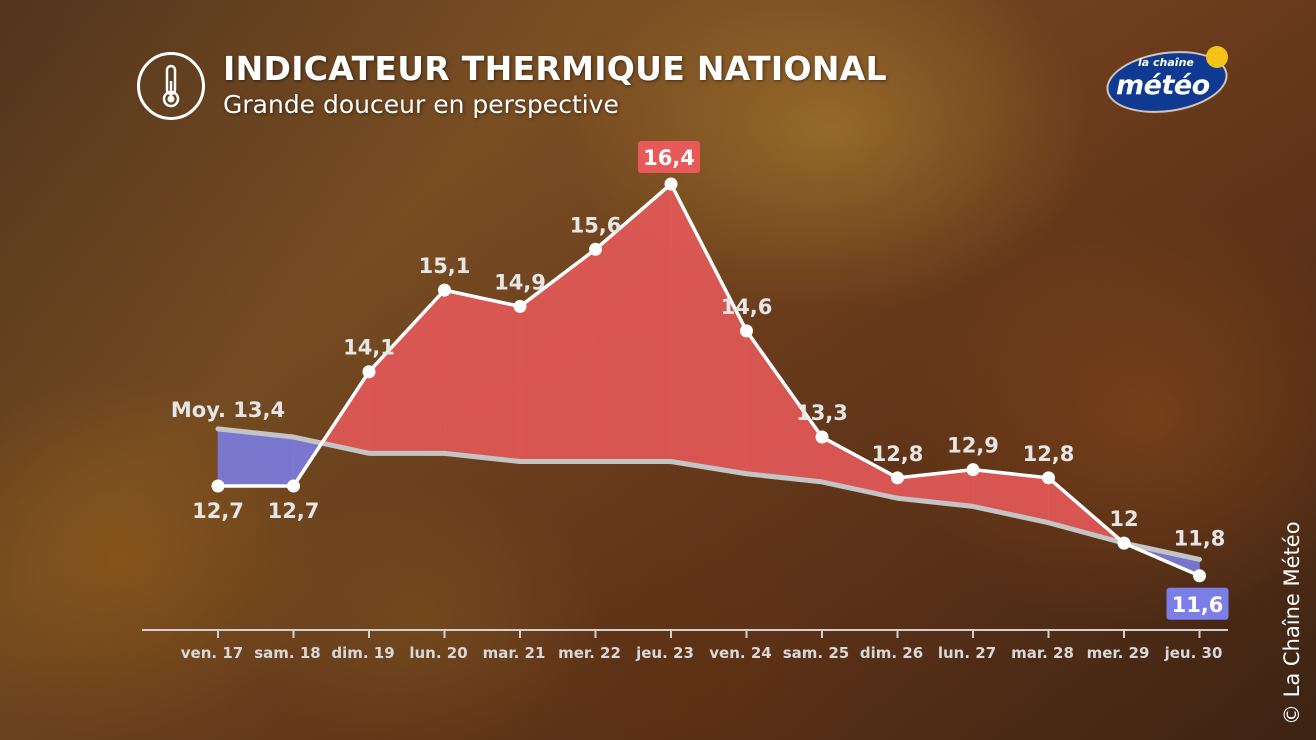 Image resolution: width=1316 pixels, height=740 pixels. I want to click on max-badge, so click(669, 157).